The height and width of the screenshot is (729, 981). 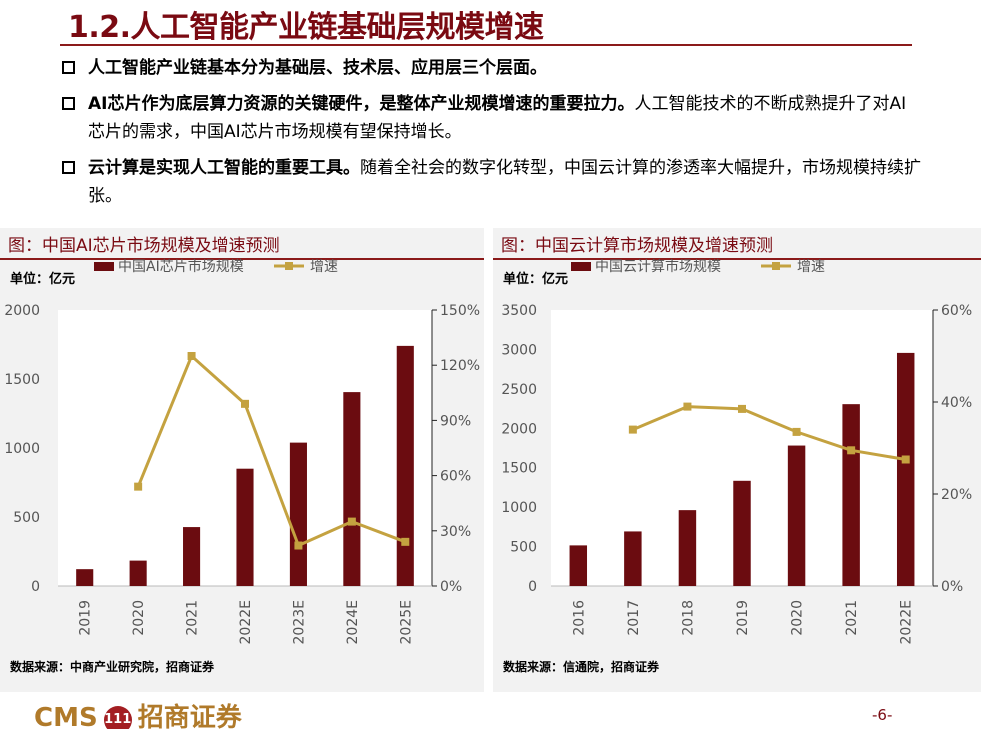 What do you see at coordinates (956, 403) in the screenshot?
I see `y-right-tick-label: 40%` at bounding box center [956, 403].